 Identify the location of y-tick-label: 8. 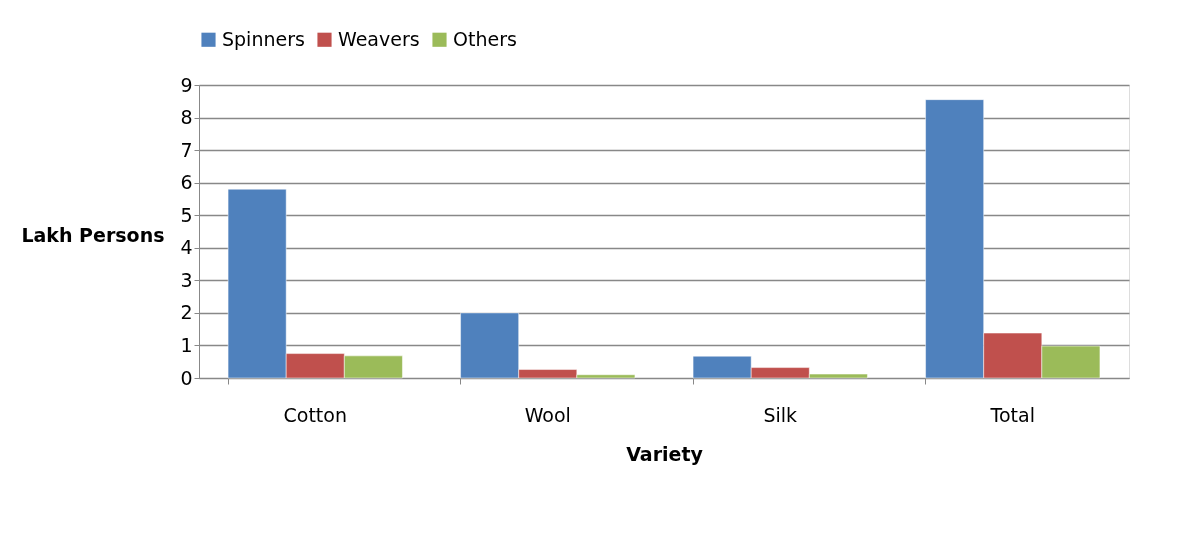
(186, 117).